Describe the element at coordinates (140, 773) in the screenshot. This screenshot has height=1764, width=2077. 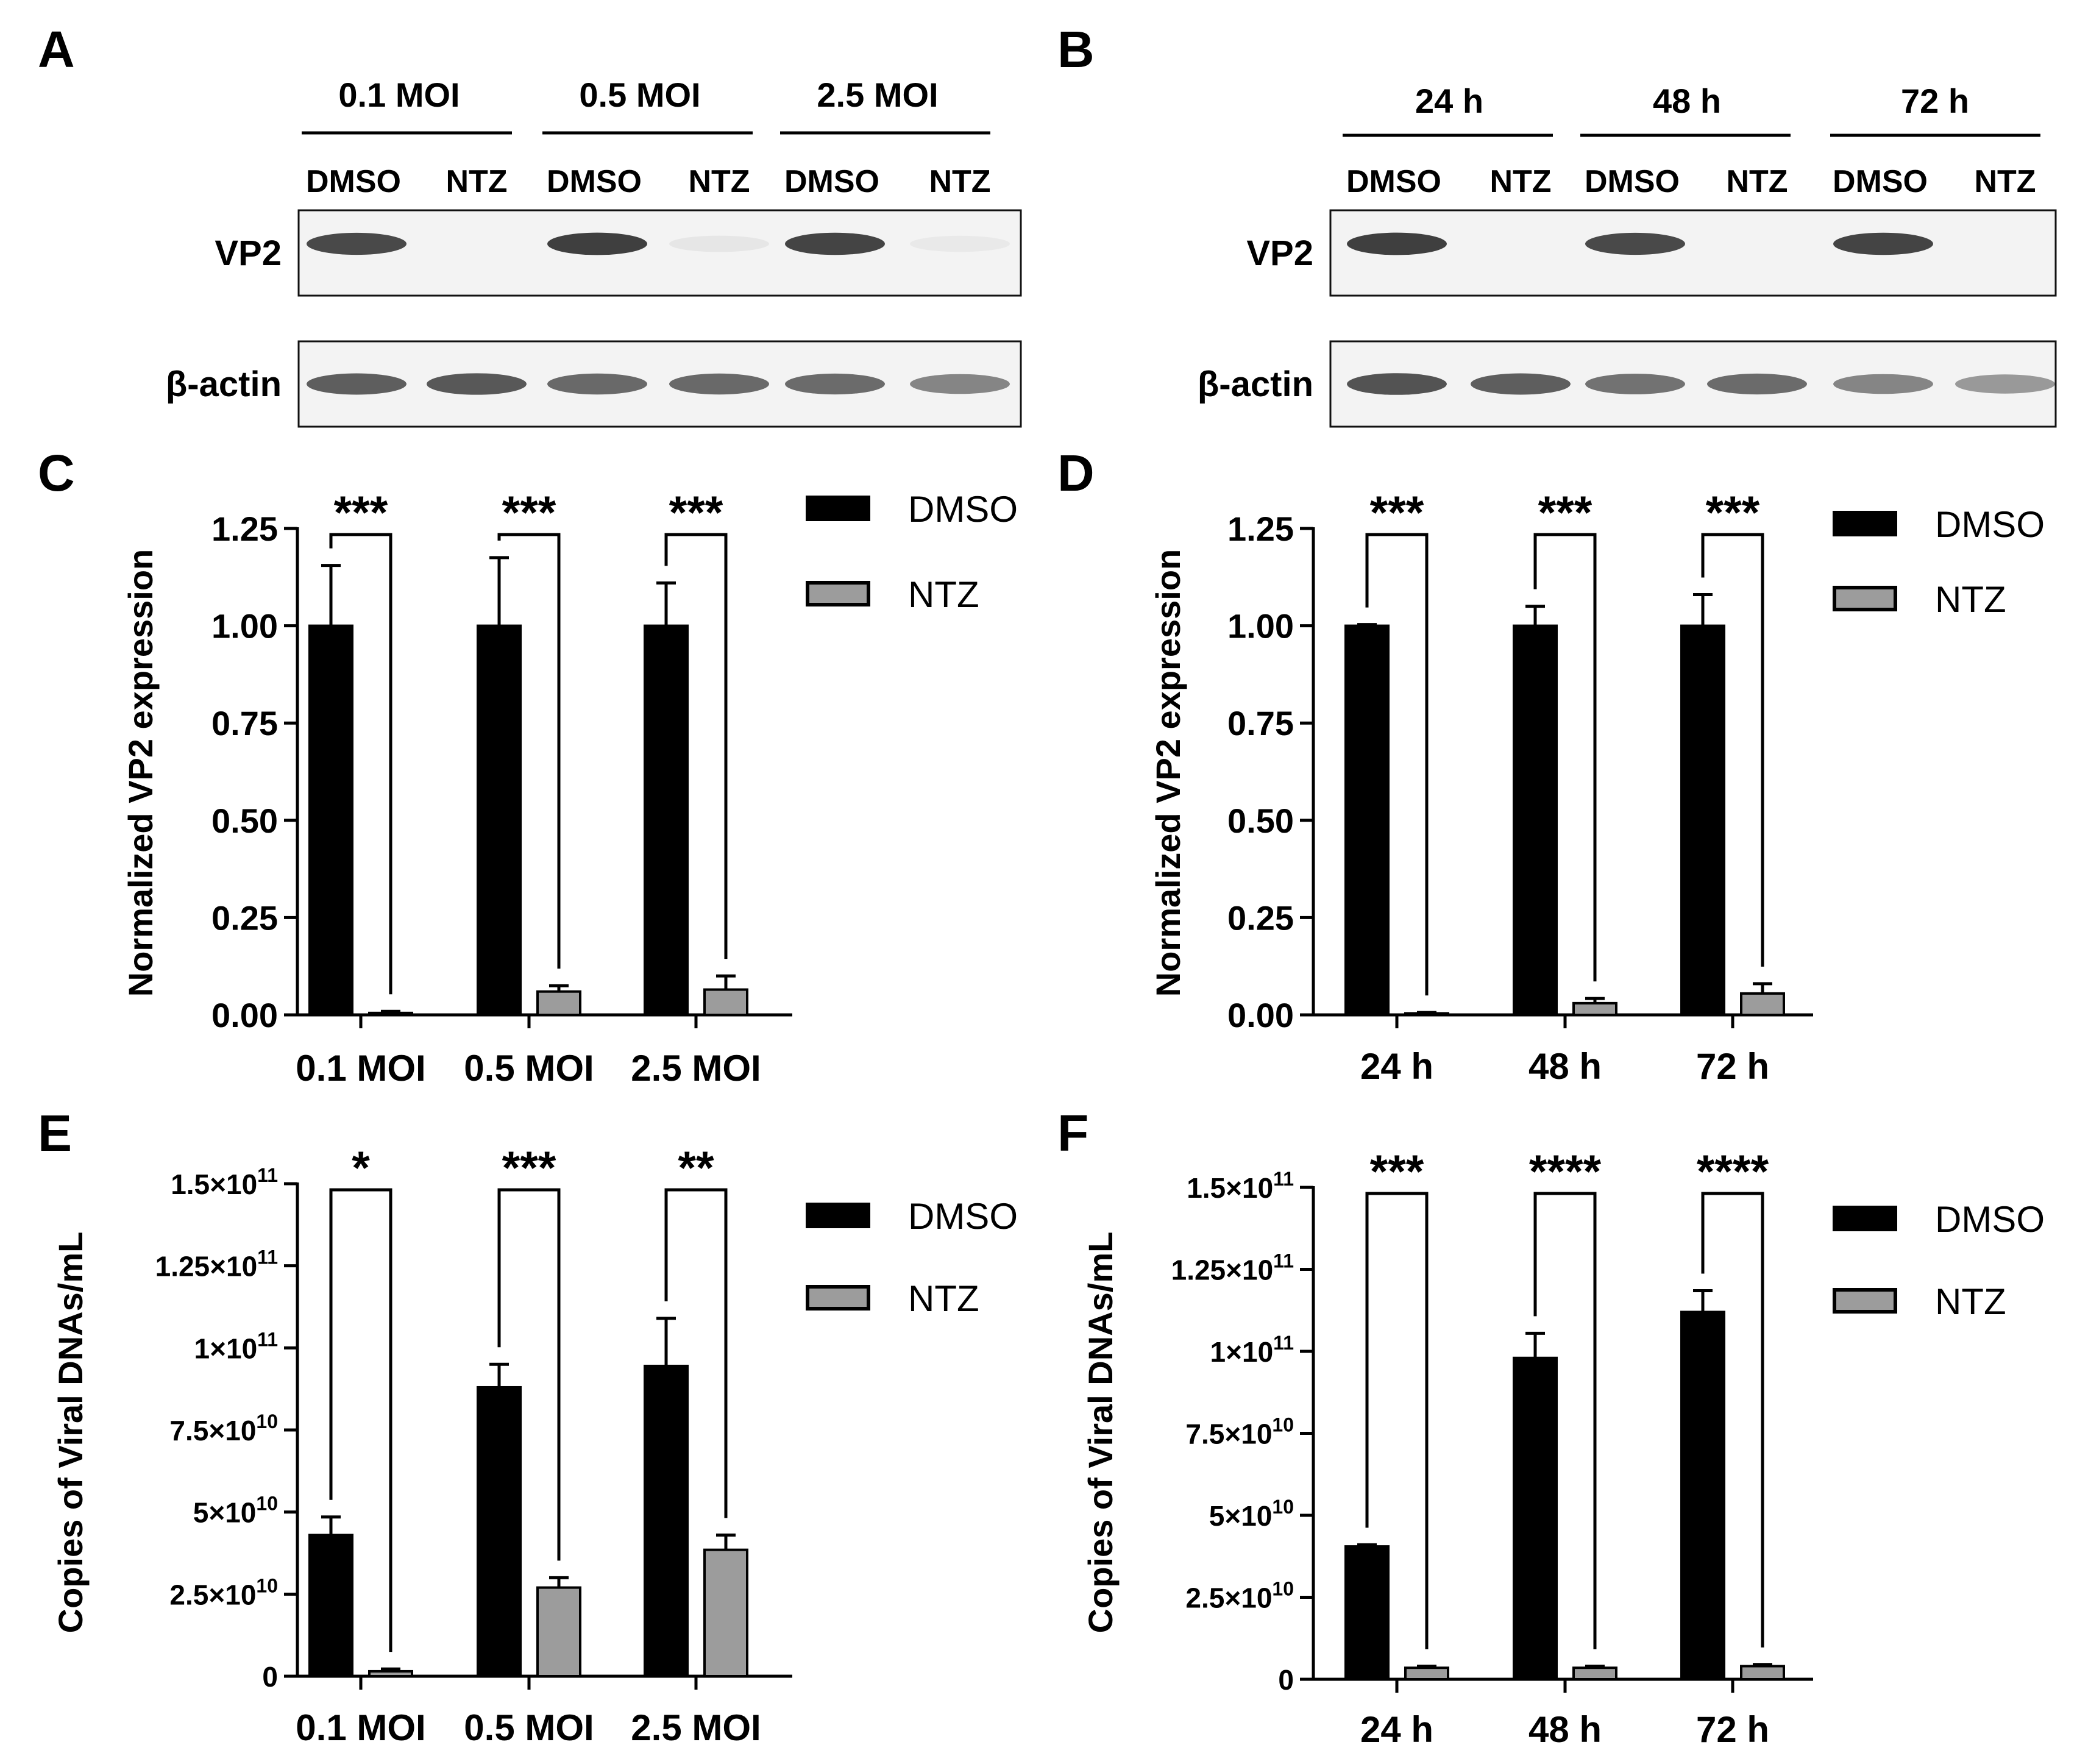
I see `y-axis-label: Normalized VP2 expression` at that location.